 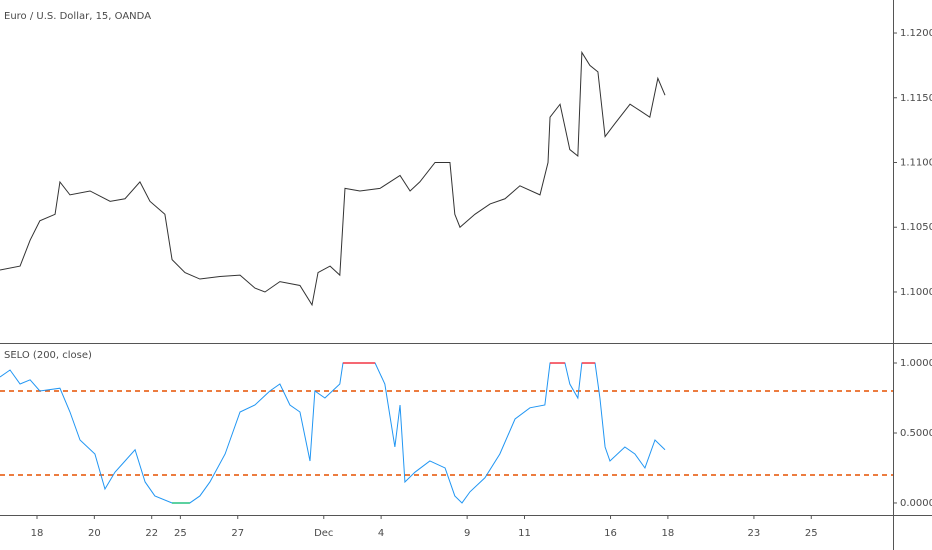 I want to click on y-tick-label: 0.50000, so click(x=916, y=433).